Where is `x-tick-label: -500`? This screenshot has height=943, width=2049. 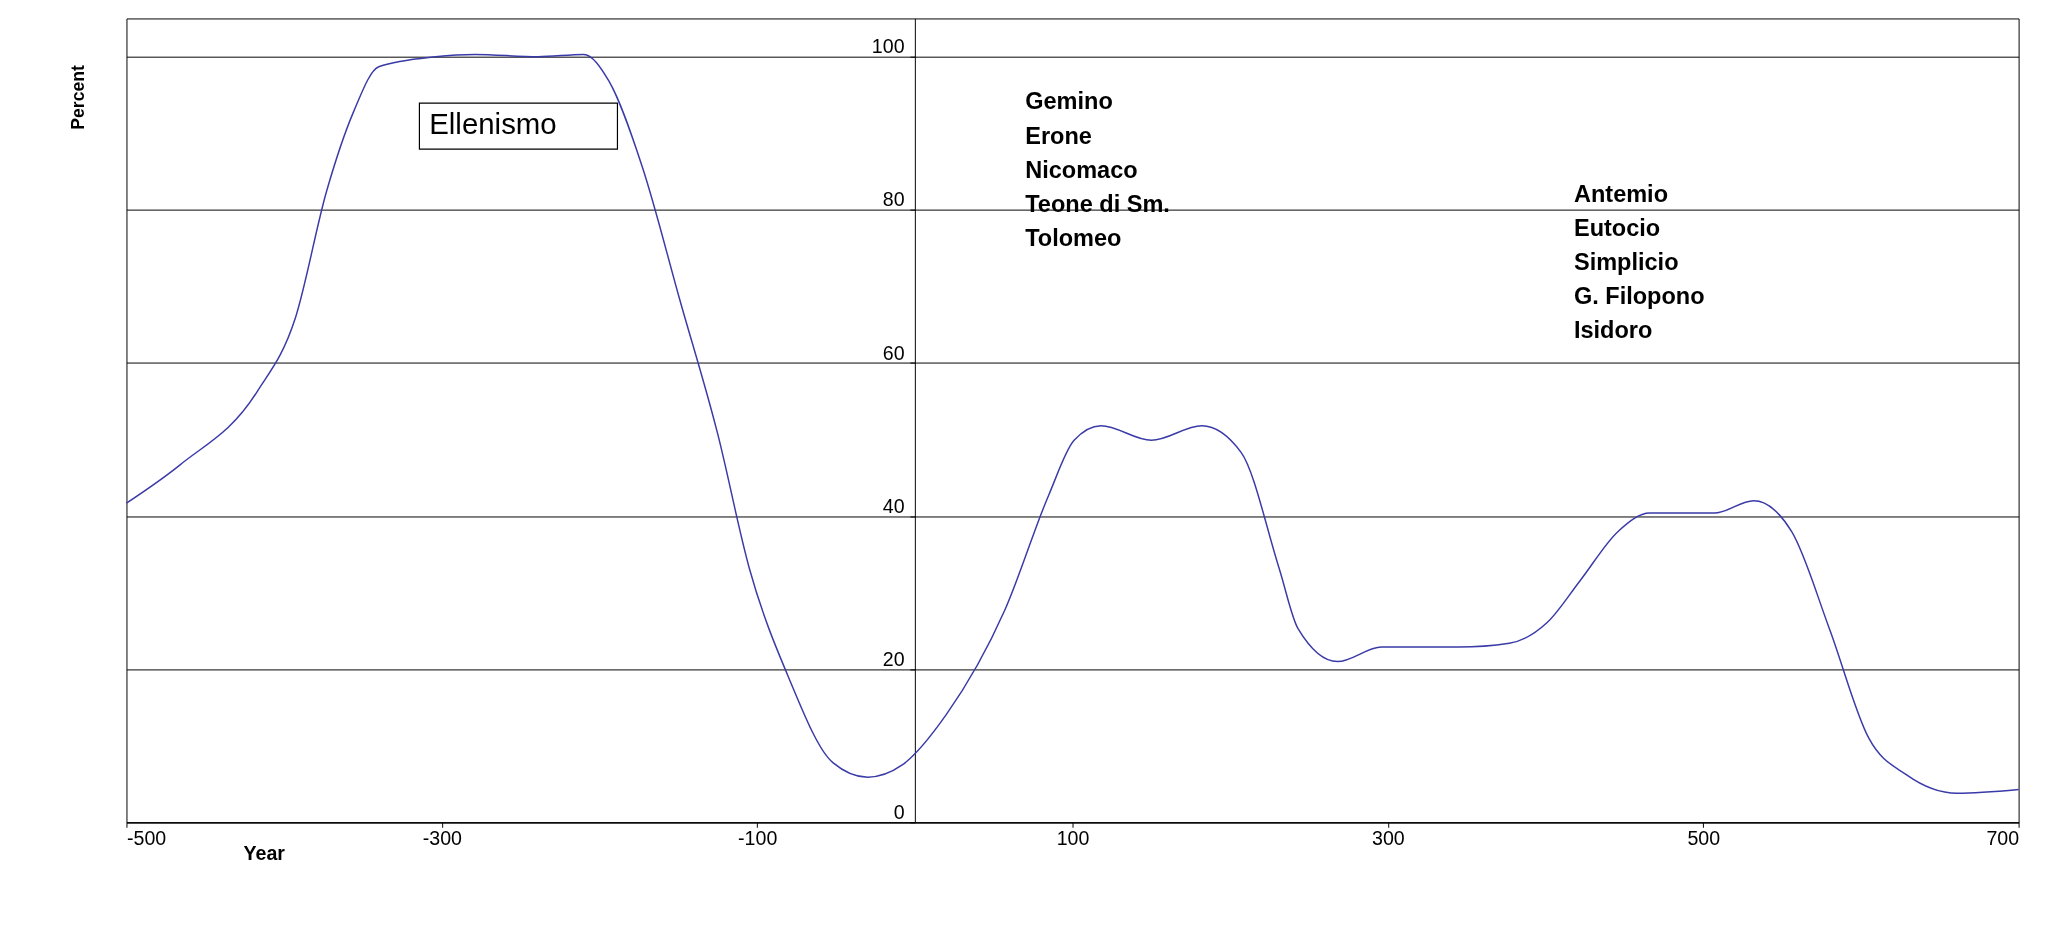
x-tick-label: -500 is located at coordinates (146, 838).